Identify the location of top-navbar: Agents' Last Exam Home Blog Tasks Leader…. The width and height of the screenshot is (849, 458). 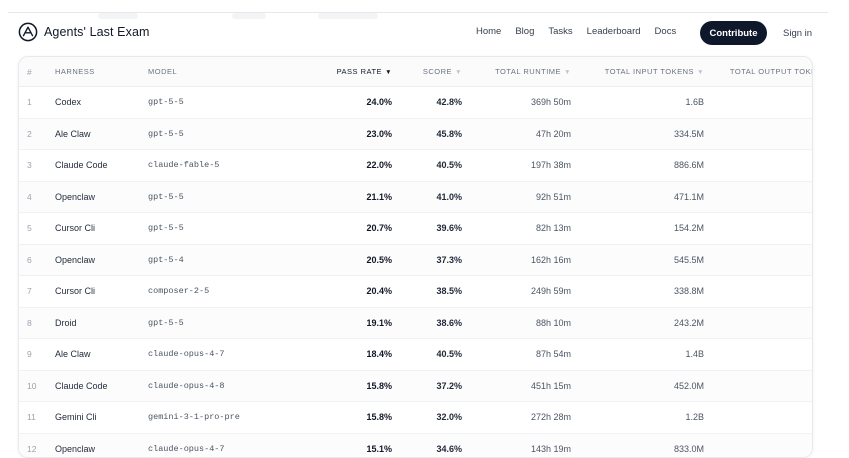
(424, 28).